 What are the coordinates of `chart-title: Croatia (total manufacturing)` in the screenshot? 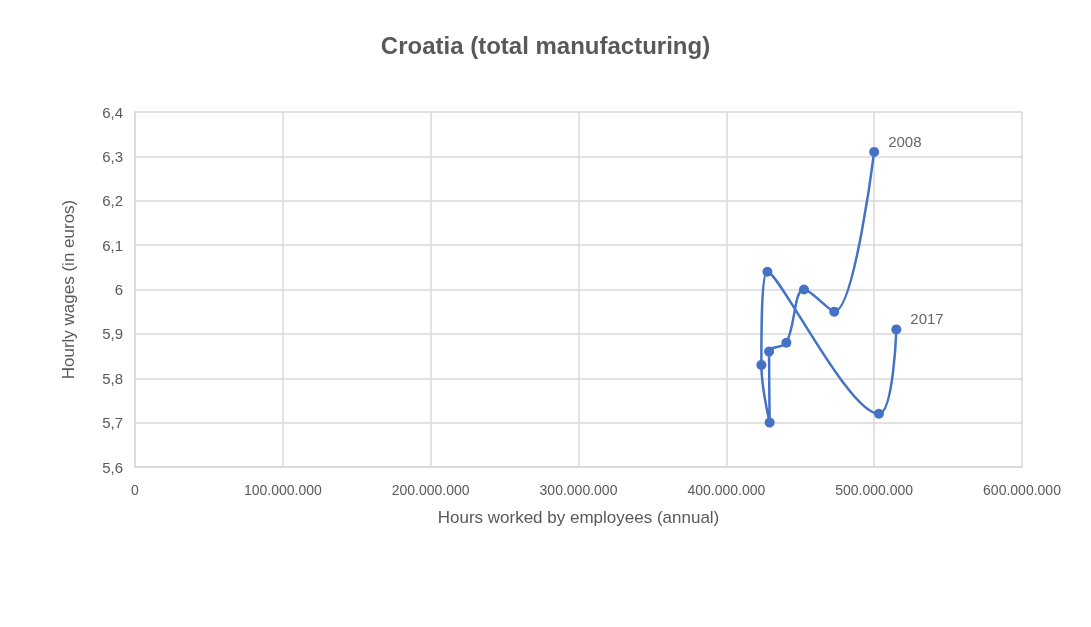 It's located at (545, 45).